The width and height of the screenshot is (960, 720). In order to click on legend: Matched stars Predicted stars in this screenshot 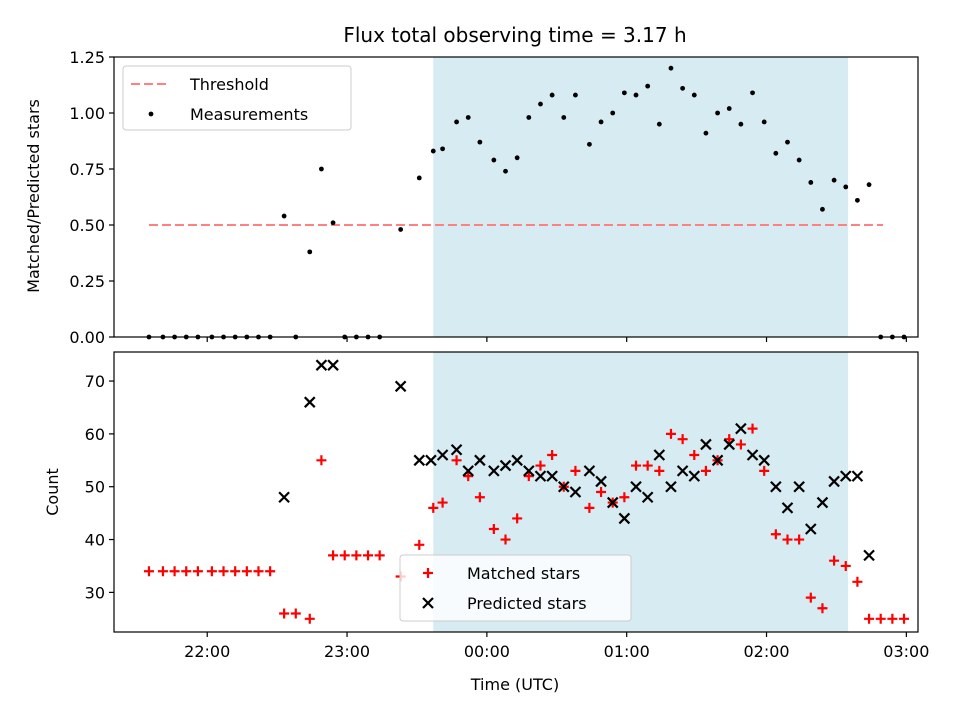, I will do `click(515, 588)`.